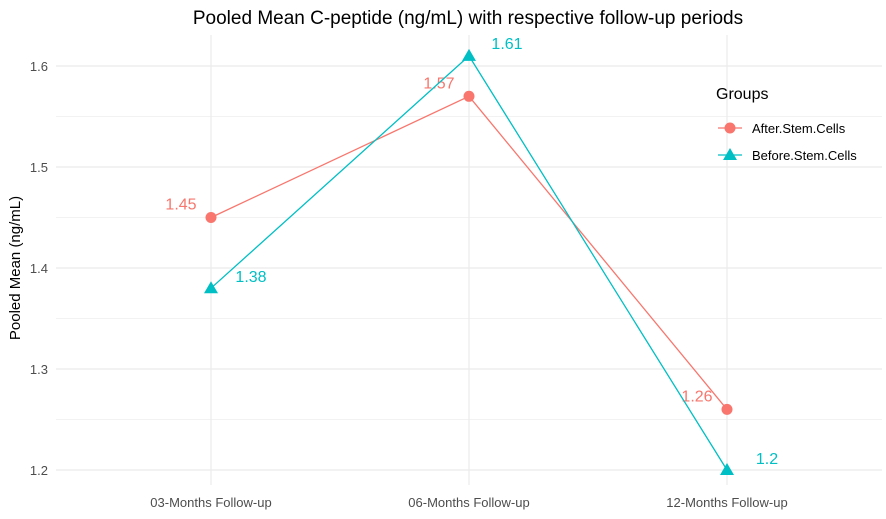  Describe the element at coordinates (39, 470) in the screenshot. I see `y-tick-label: 1.2` at that location.